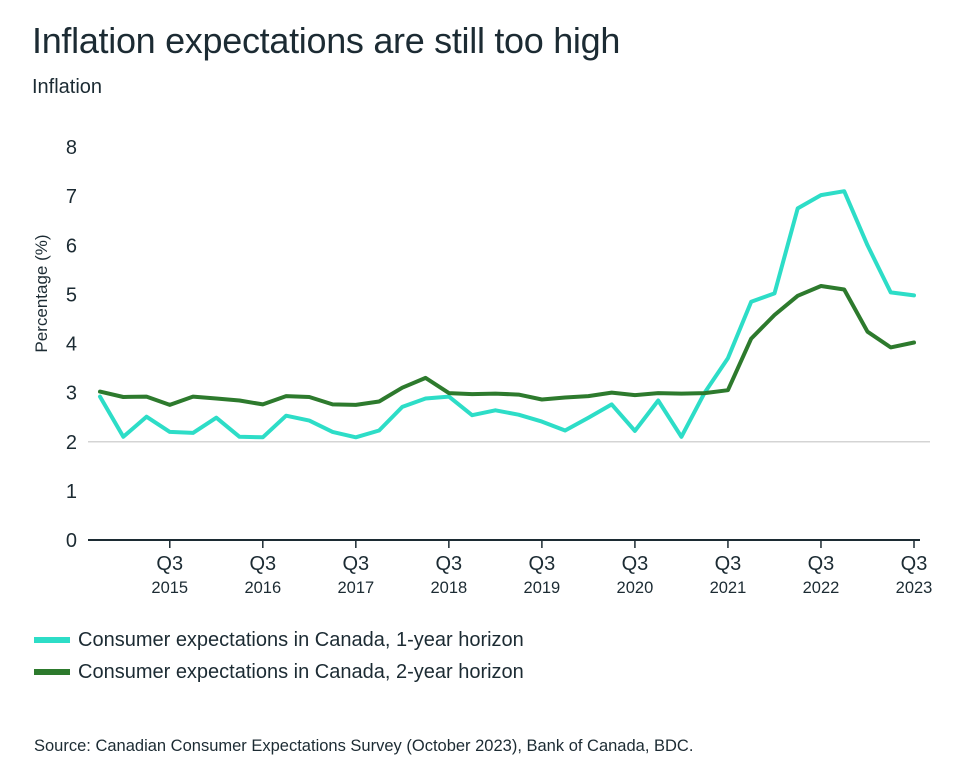 This screenshot has width=960, height=770. What do you see at coordinates (355, 588) in the screenshot?
I see `x-tick-year: 2017` at bounding box center [355, 588].